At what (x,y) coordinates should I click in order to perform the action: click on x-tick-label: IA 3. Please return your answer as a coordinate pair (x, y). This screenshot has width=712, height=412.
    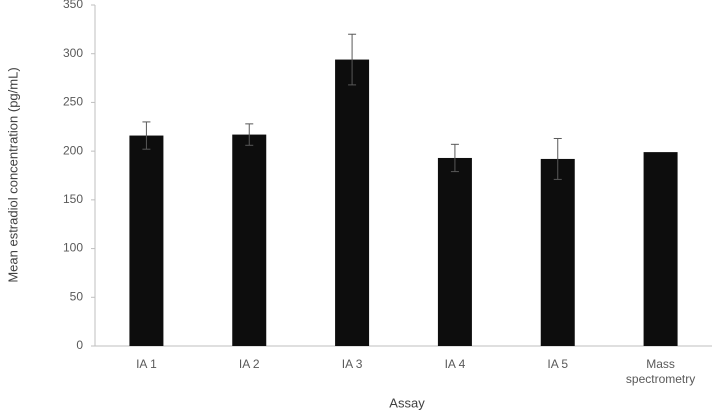
    Looking at the image, I should click on (352, 364).